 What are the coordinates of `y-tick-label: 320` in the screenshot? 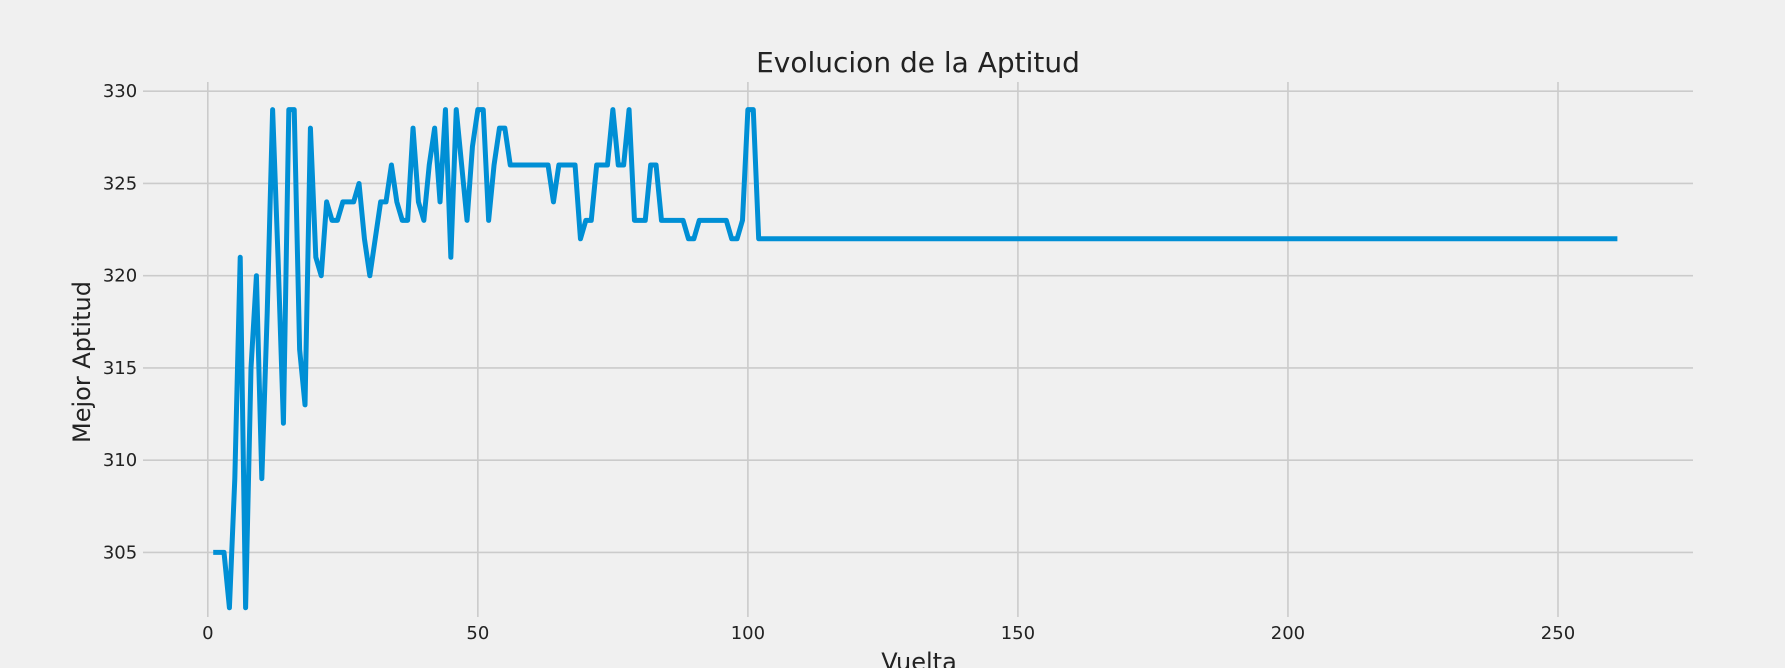 It's located at (120, 276).